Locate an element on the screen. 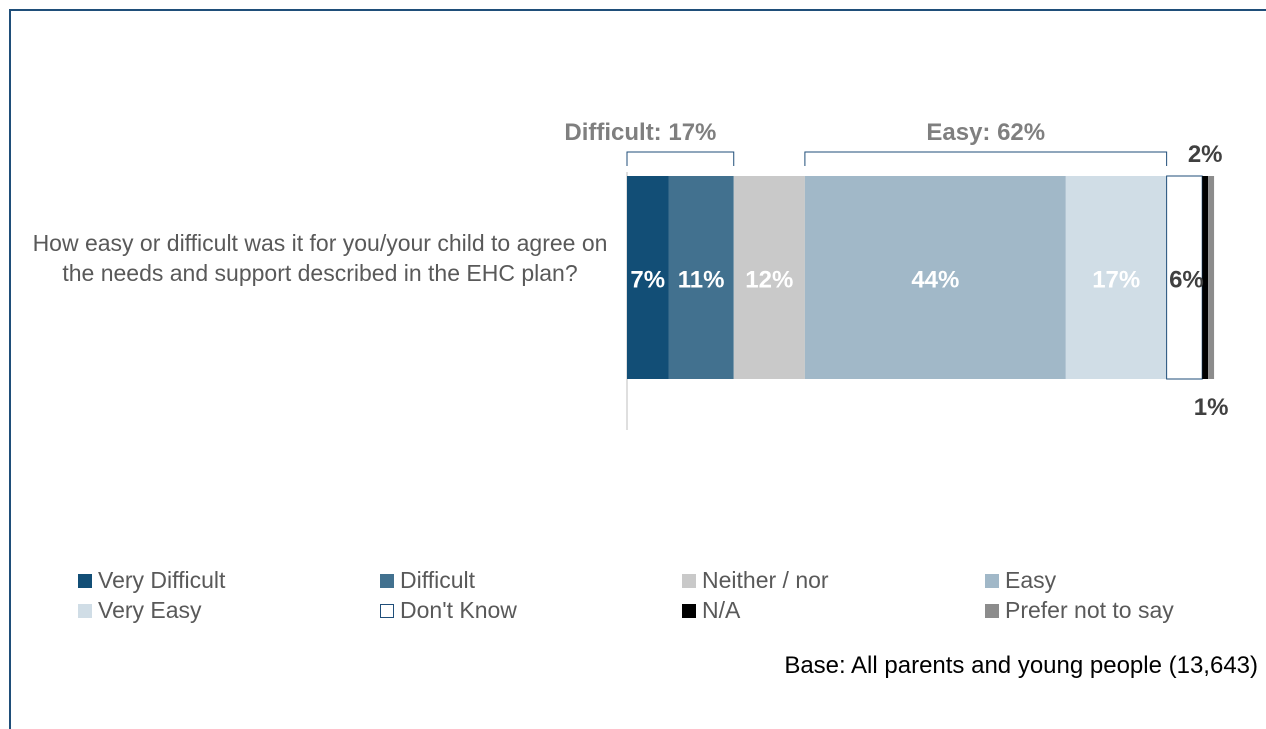 The width and height of the screenshot is (1266, 729). legend-label: Difficult is located at coordinates (437, 580).